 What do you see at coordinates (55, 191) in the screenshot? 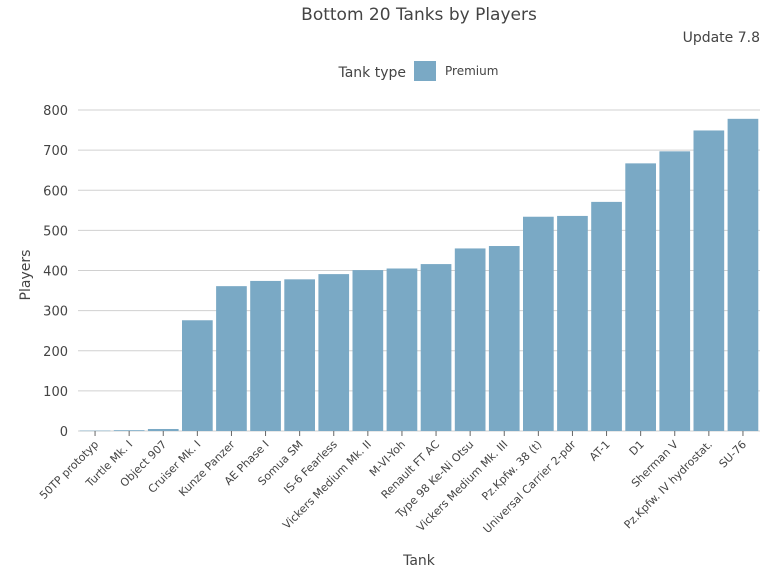
I see `y-tick-label: 600` at bounding box center [55, 191].